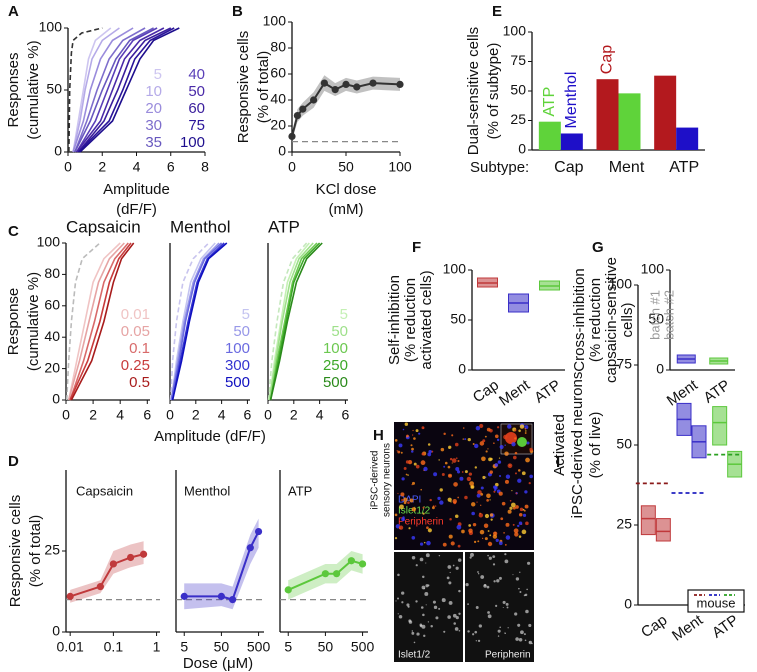 The height and width of the screenshot is (672, 757). Describe the element at coordinates (378, 435) in the screenshot. I see `panel-letter: H` at that location.